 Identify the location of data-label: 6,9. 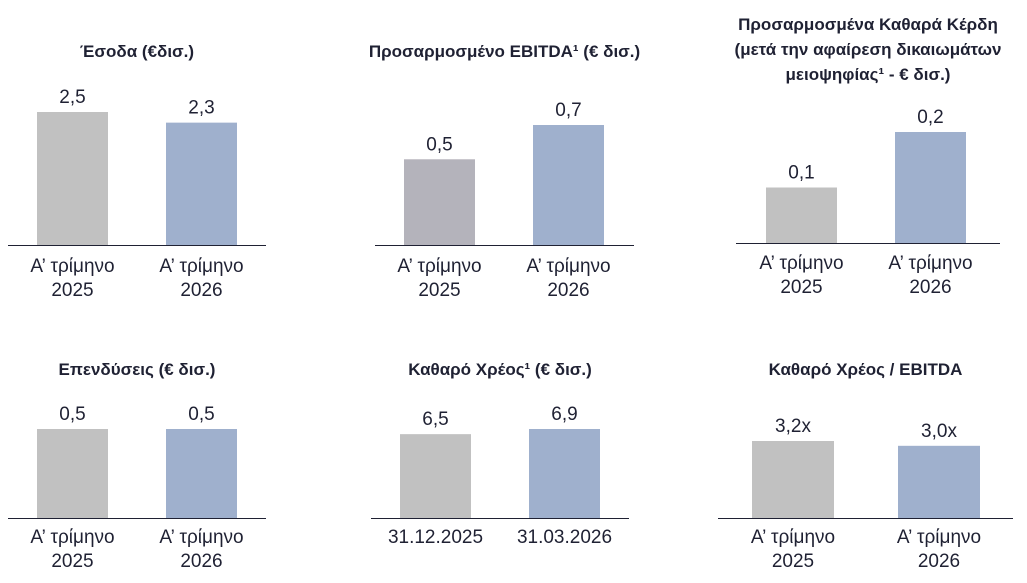
(564, 414).